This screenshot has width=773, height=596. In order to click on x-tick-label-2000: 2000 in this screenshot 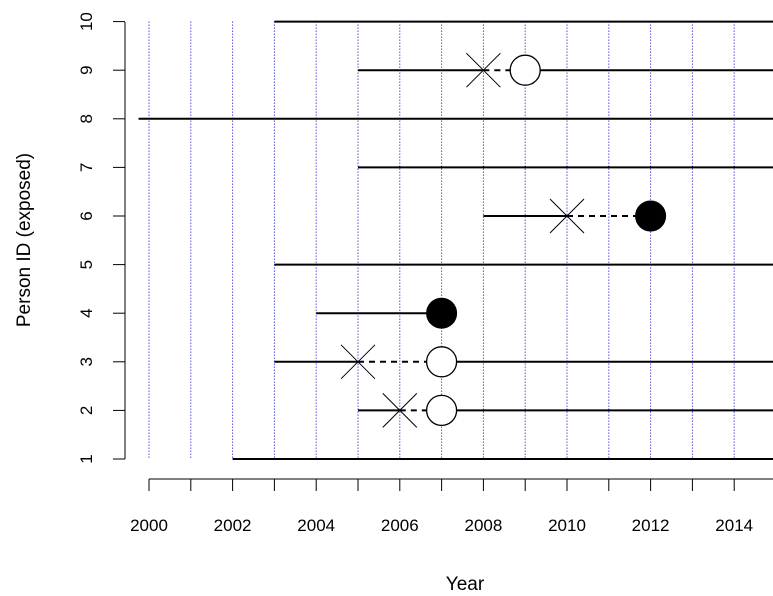, I will do `click(149, 525)`.